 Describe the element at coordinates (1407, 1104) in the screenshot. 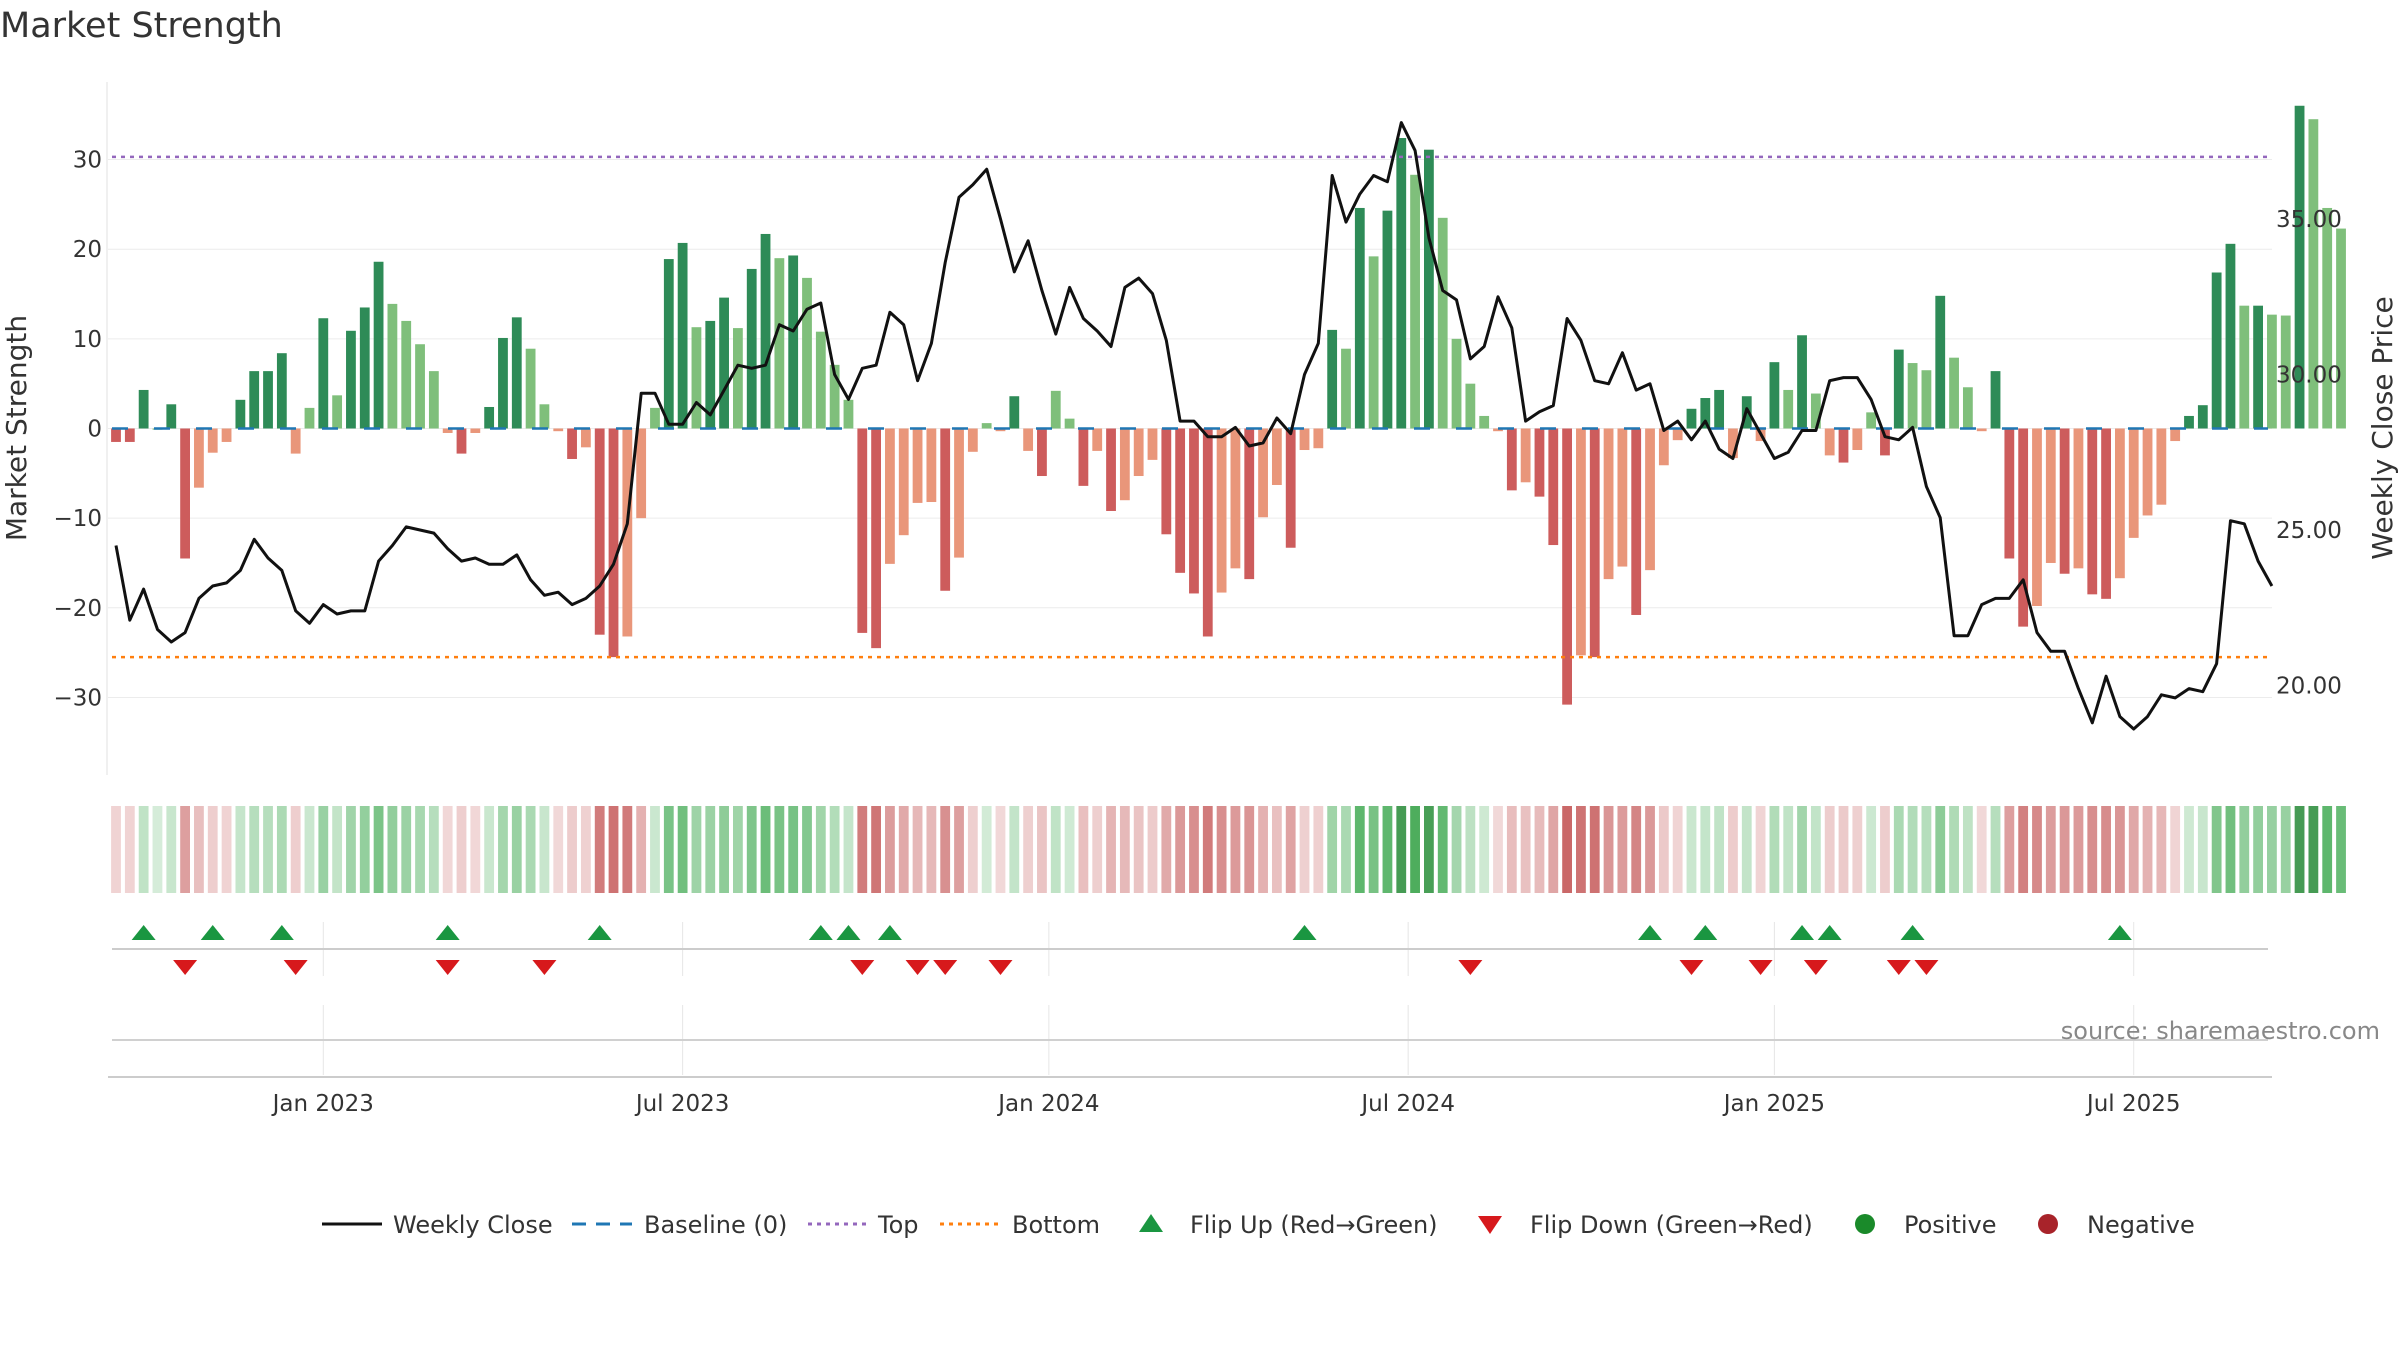

I see `x-tick-label: Jul 2024` at that location.